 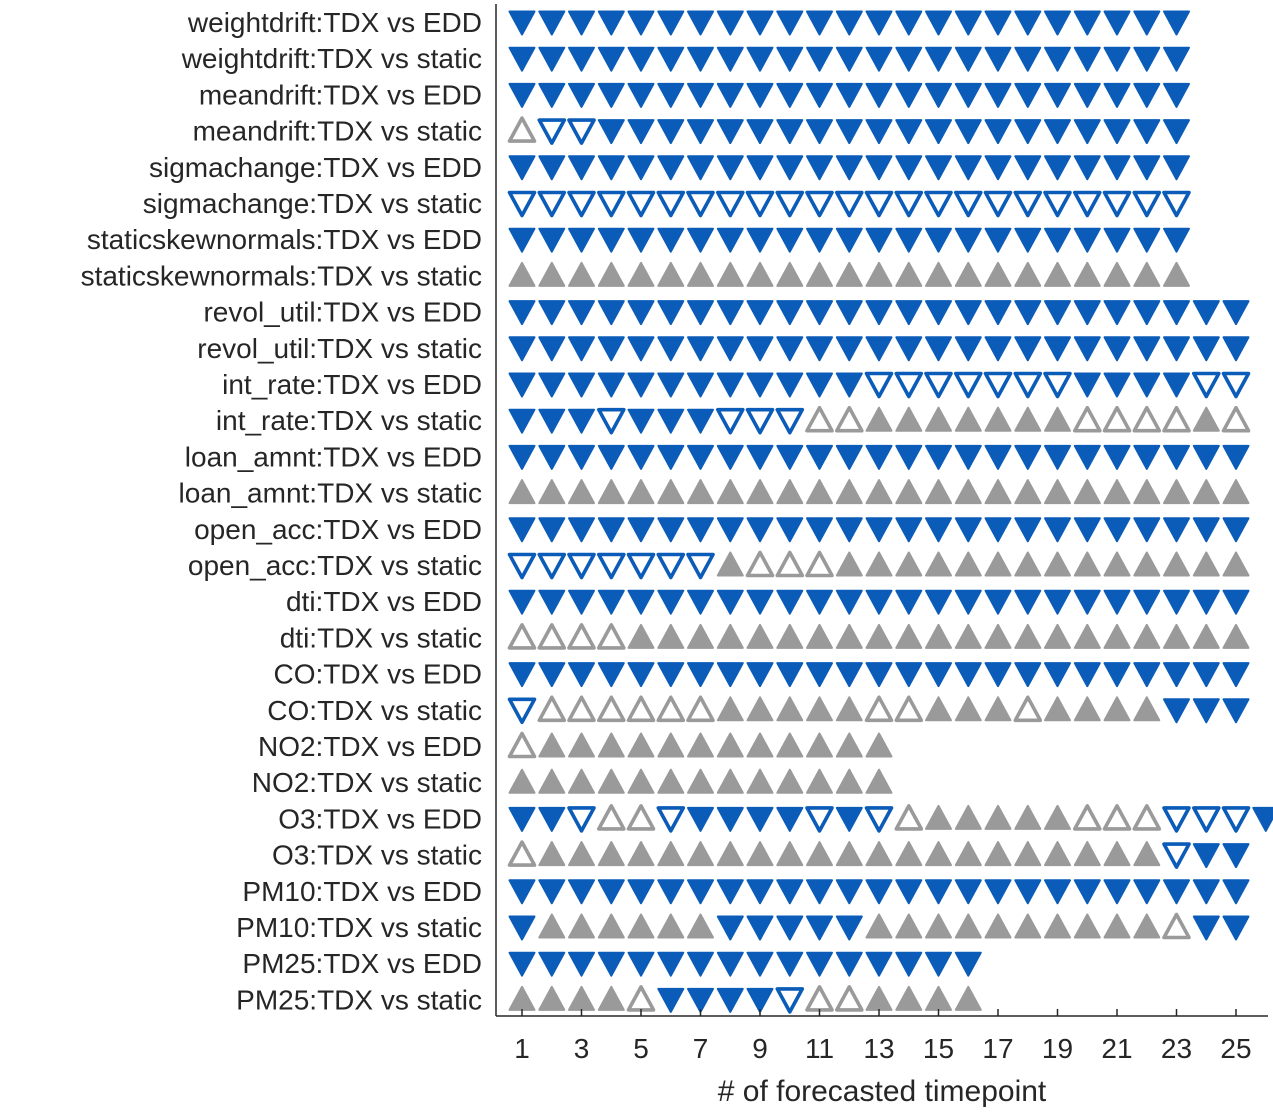 What do you see at coordinates (378, 674) in the screenshot?
I see `row-label: CO:TDX vs EDD` at bounding box center [378, 674].